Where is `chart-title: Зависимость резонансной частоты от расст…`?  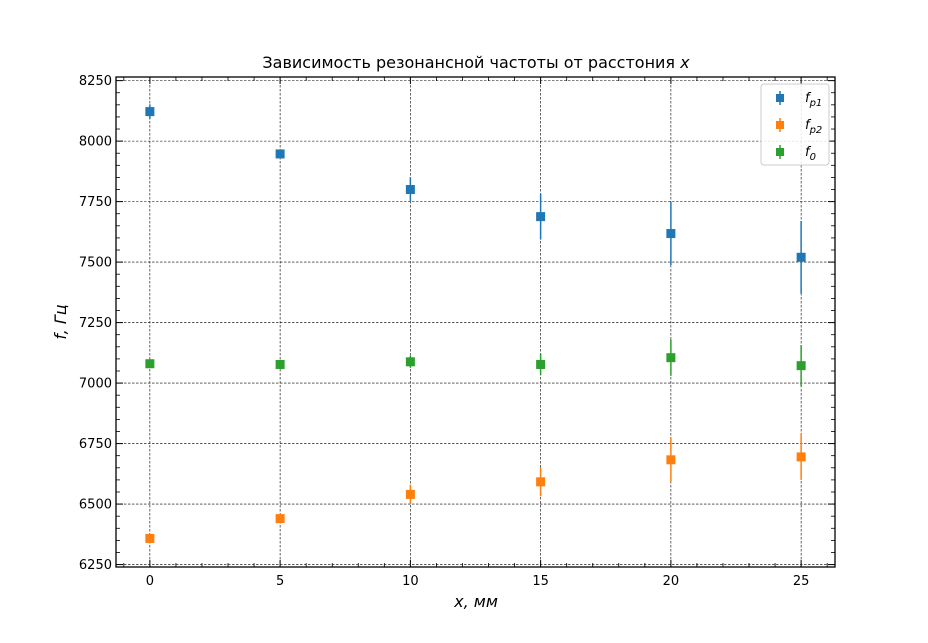 chart-title: Зависимость резонансной частоты от расст… is located at coordinates (476, 62).